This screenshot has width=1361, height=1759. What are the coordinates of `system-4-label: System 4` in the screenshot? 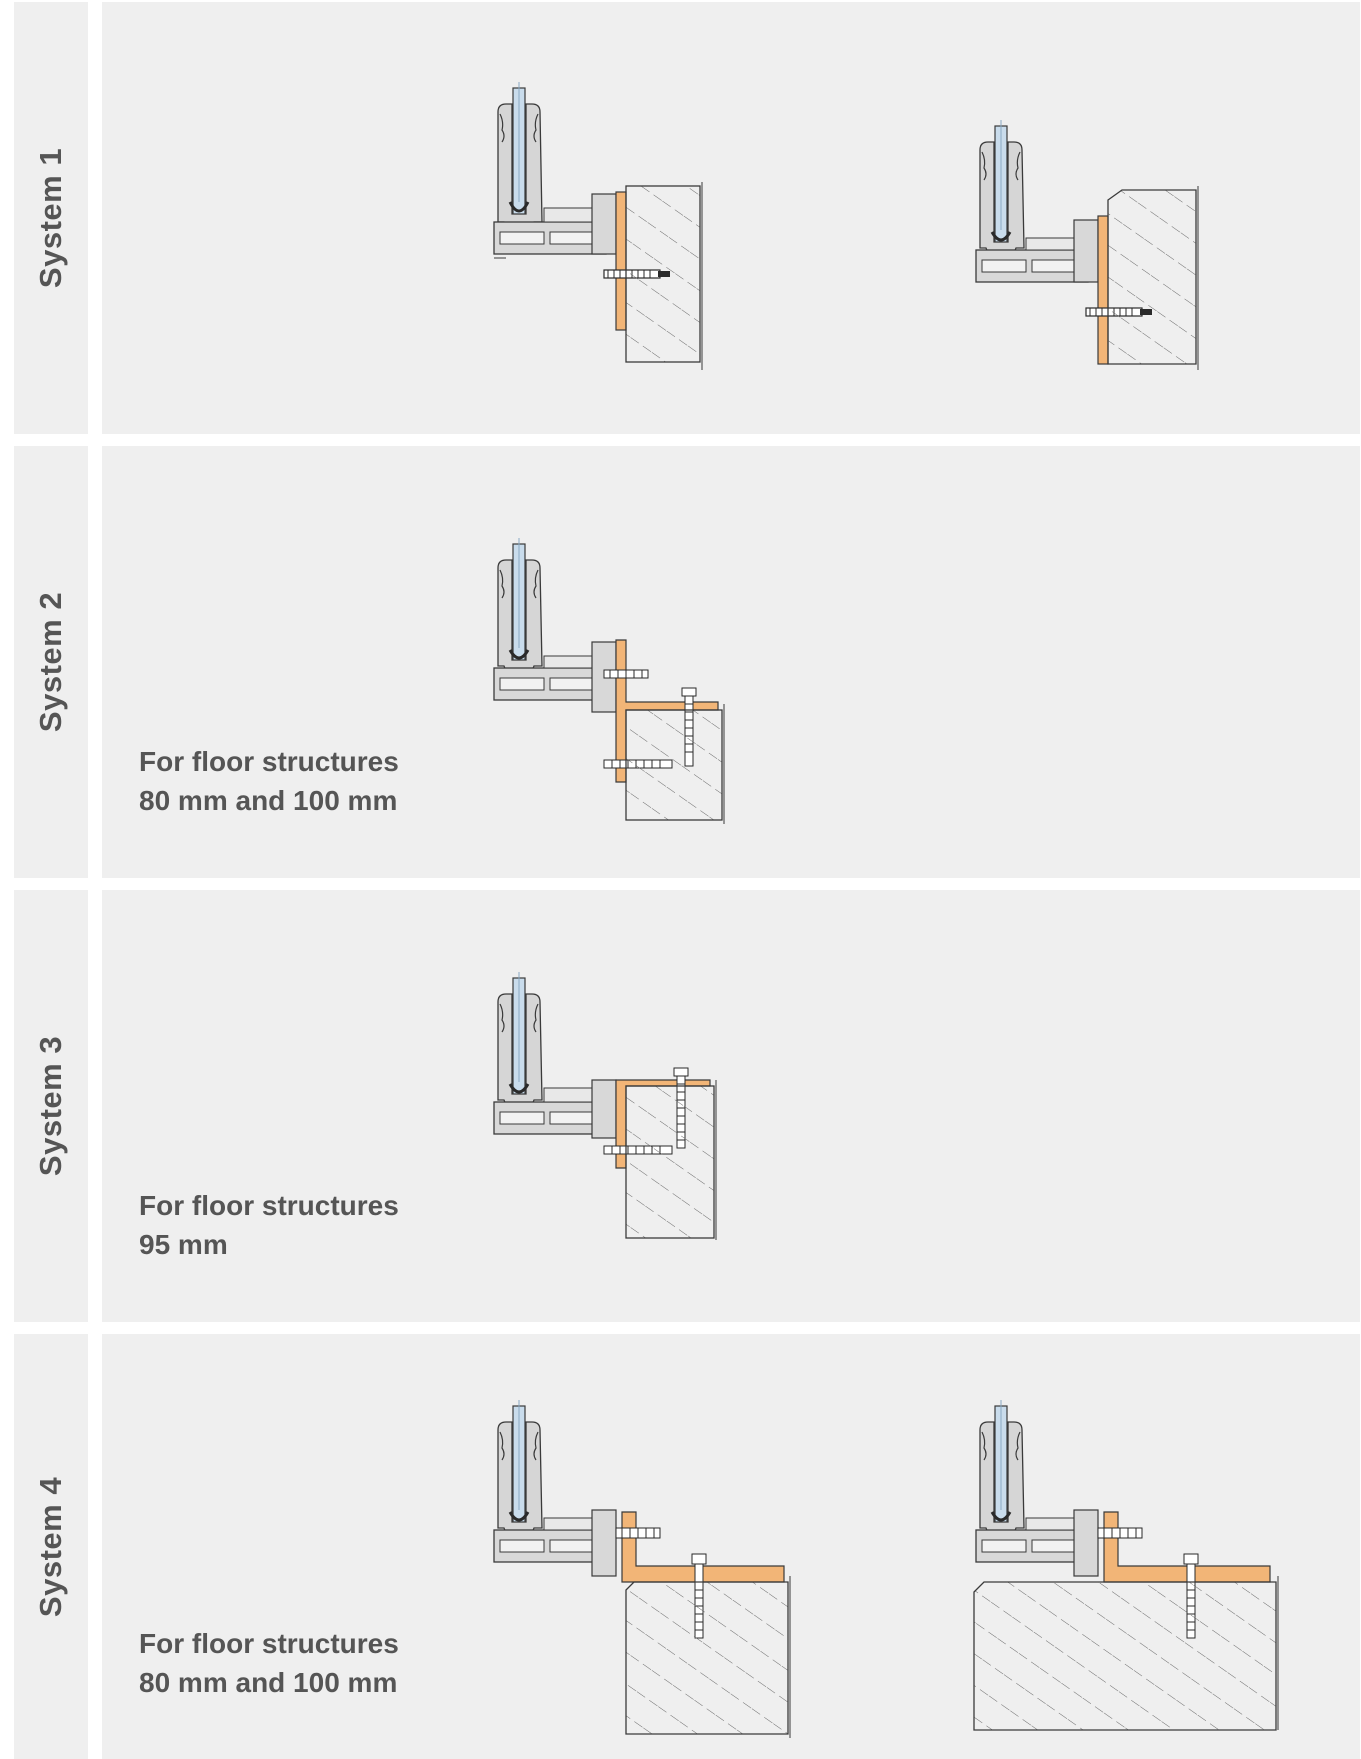 It's located at (50, 1546).